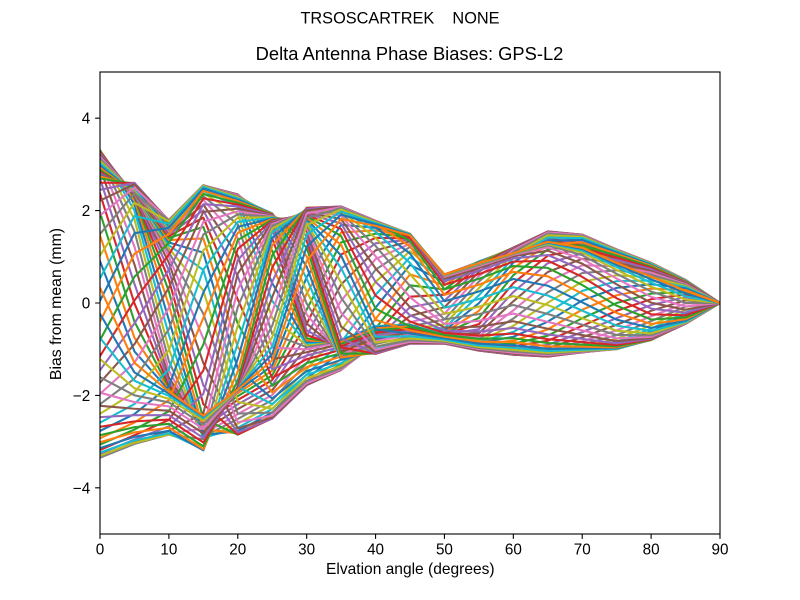 The height and width of the screenshot is (600, 800). Describe the element at coordinates (410, 569) in the screenshot. I see `svg-text: Elvation angle (degrees)` at that location.